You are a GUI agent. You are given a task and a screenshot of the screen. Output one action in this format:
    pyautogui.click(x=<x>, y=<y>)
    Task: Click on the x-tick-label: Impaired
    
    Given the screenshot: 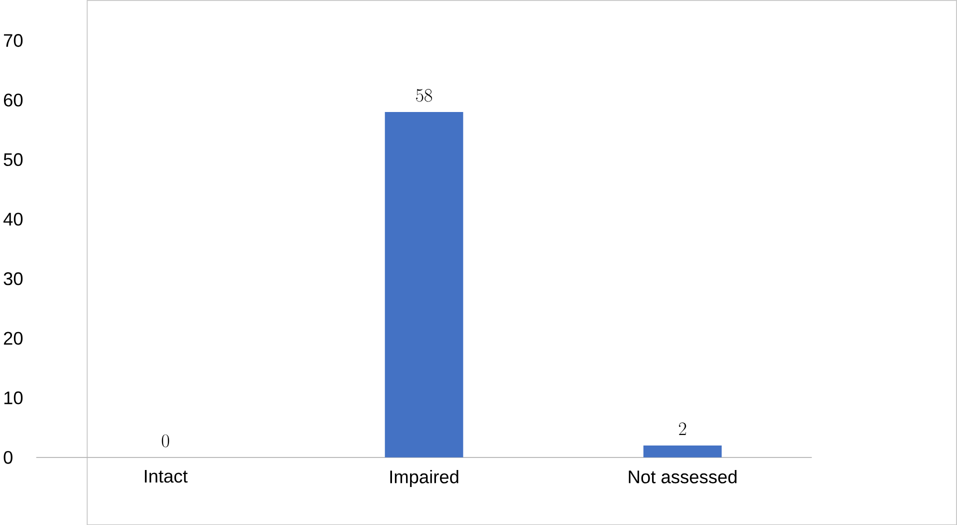 What is the action you would take?
    pyautogui.click(x=424, y=478)
    